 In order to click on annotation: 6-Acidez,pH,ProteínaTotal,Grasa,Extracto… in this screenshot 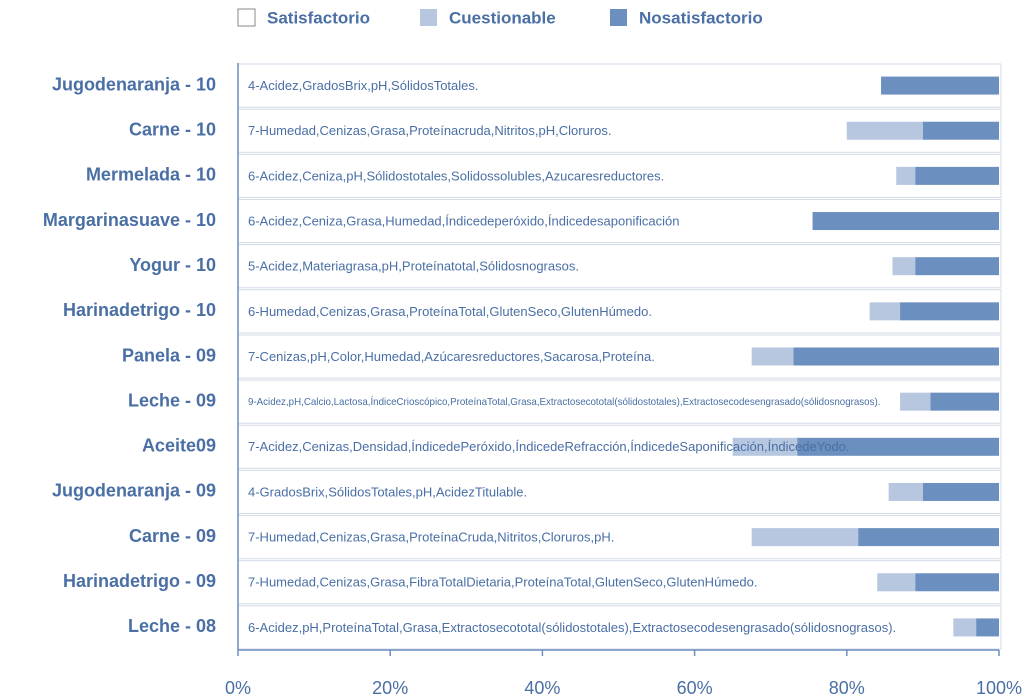, I will do `click(572, 627)`.